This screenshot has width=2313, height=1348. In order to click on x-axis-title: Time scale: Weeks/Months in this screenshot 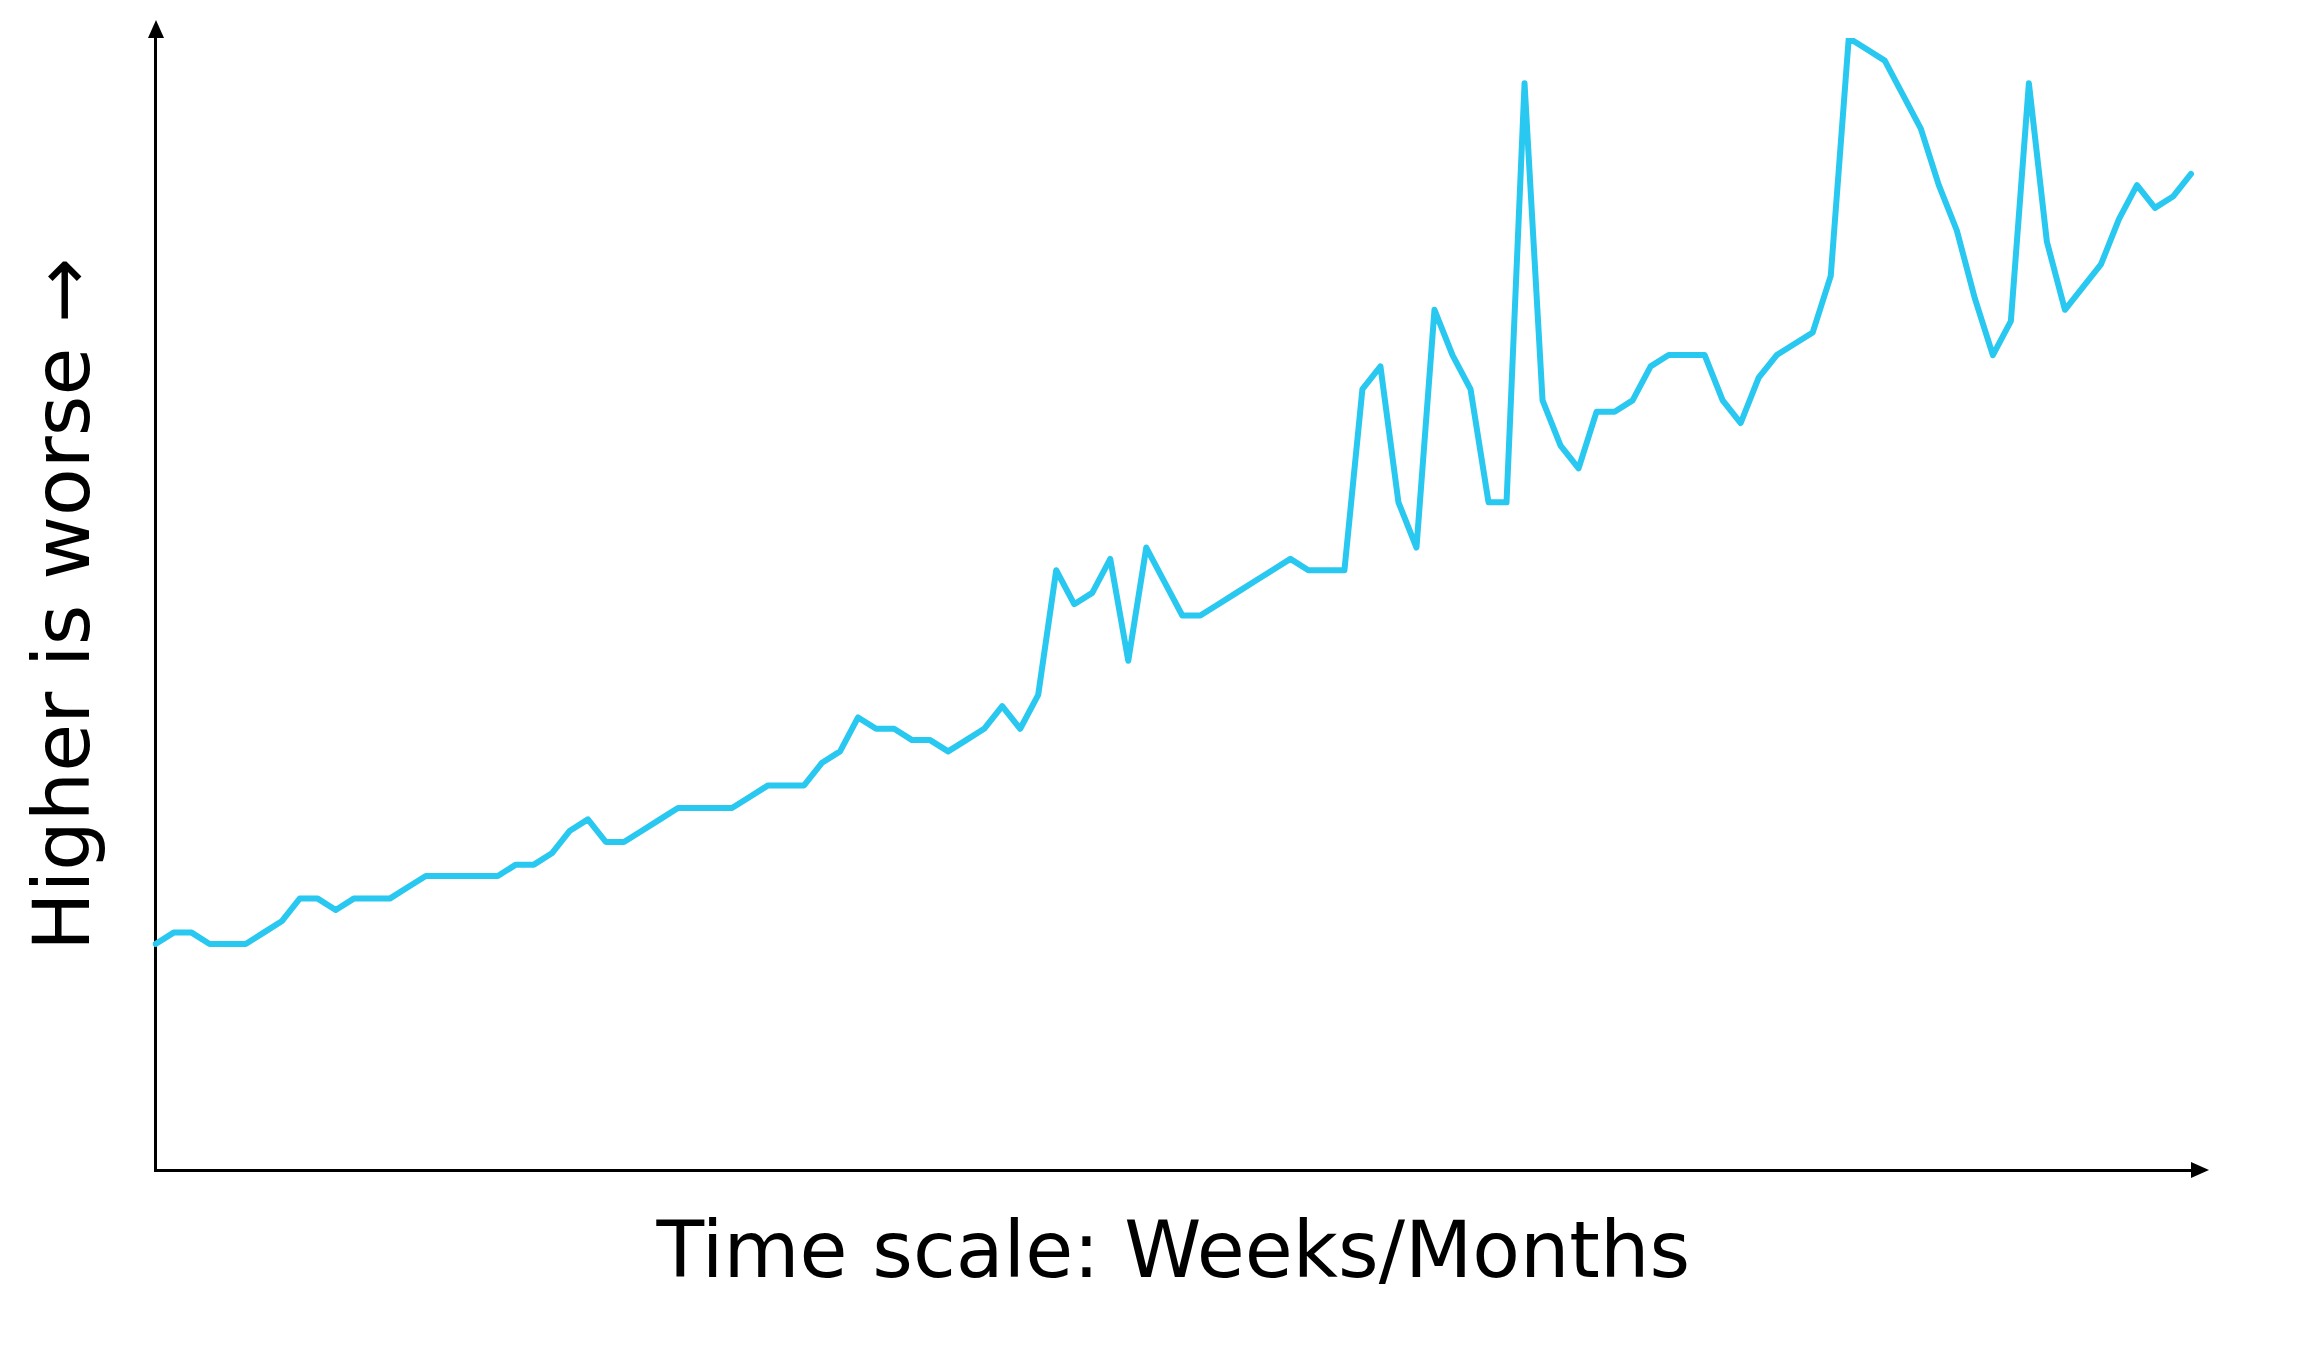, I will do `click(1173, 1250)`.